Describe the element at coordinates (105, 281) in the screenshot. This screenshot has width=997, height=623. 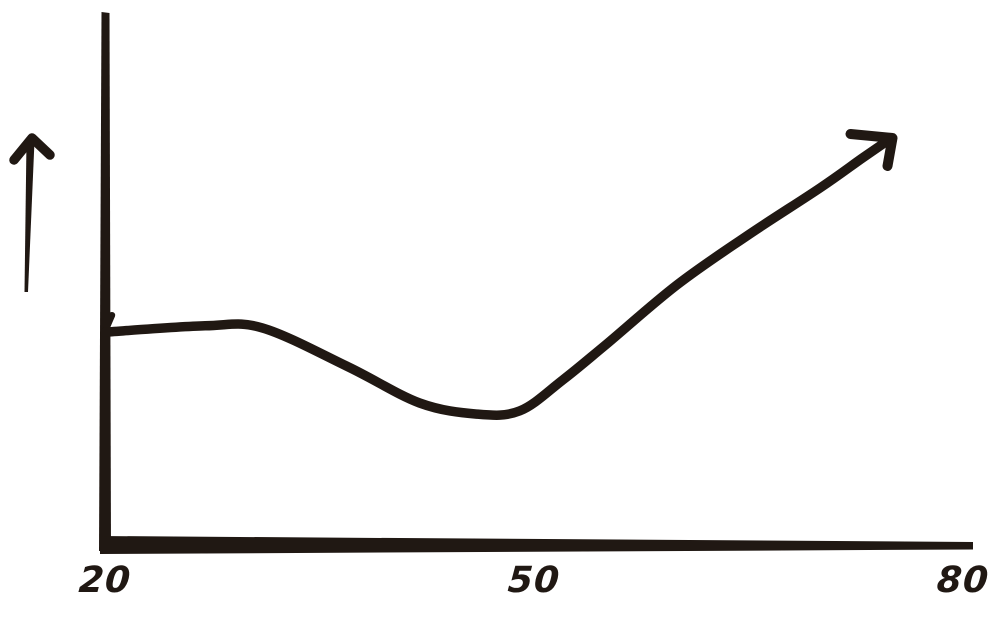
I see `y-axis-line` at that location.